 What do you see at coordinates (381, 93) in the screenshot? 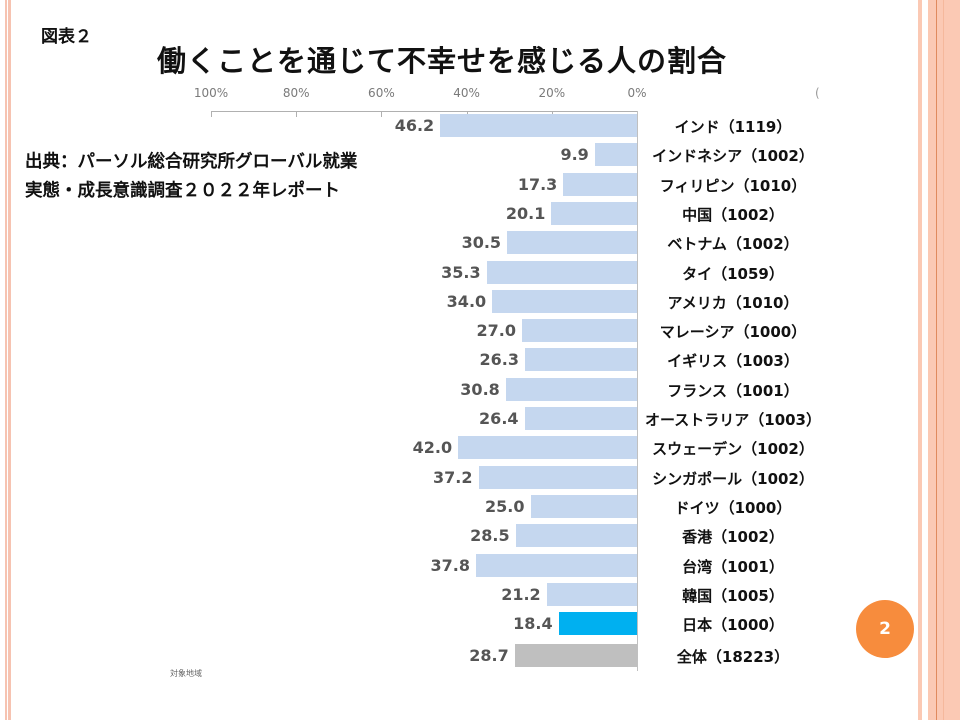
I see `x-tick-label: 60%` at bounding box center [381, 93].